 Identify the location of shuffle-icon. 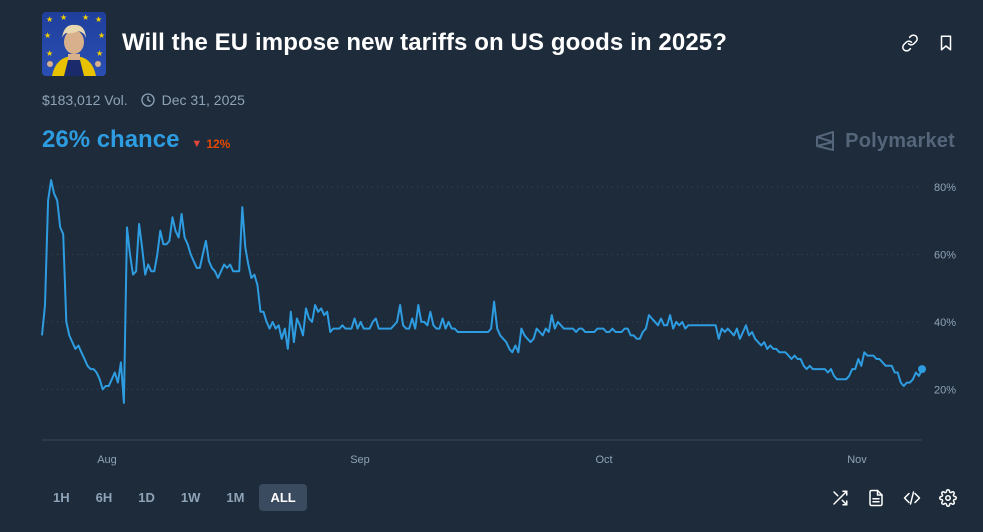
(840, 498).